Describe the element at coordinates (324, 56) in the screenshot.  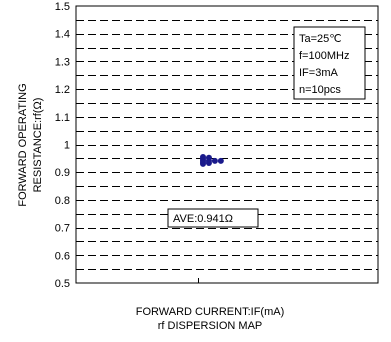
I see `condition-frequency: f=100MHz` at that location.